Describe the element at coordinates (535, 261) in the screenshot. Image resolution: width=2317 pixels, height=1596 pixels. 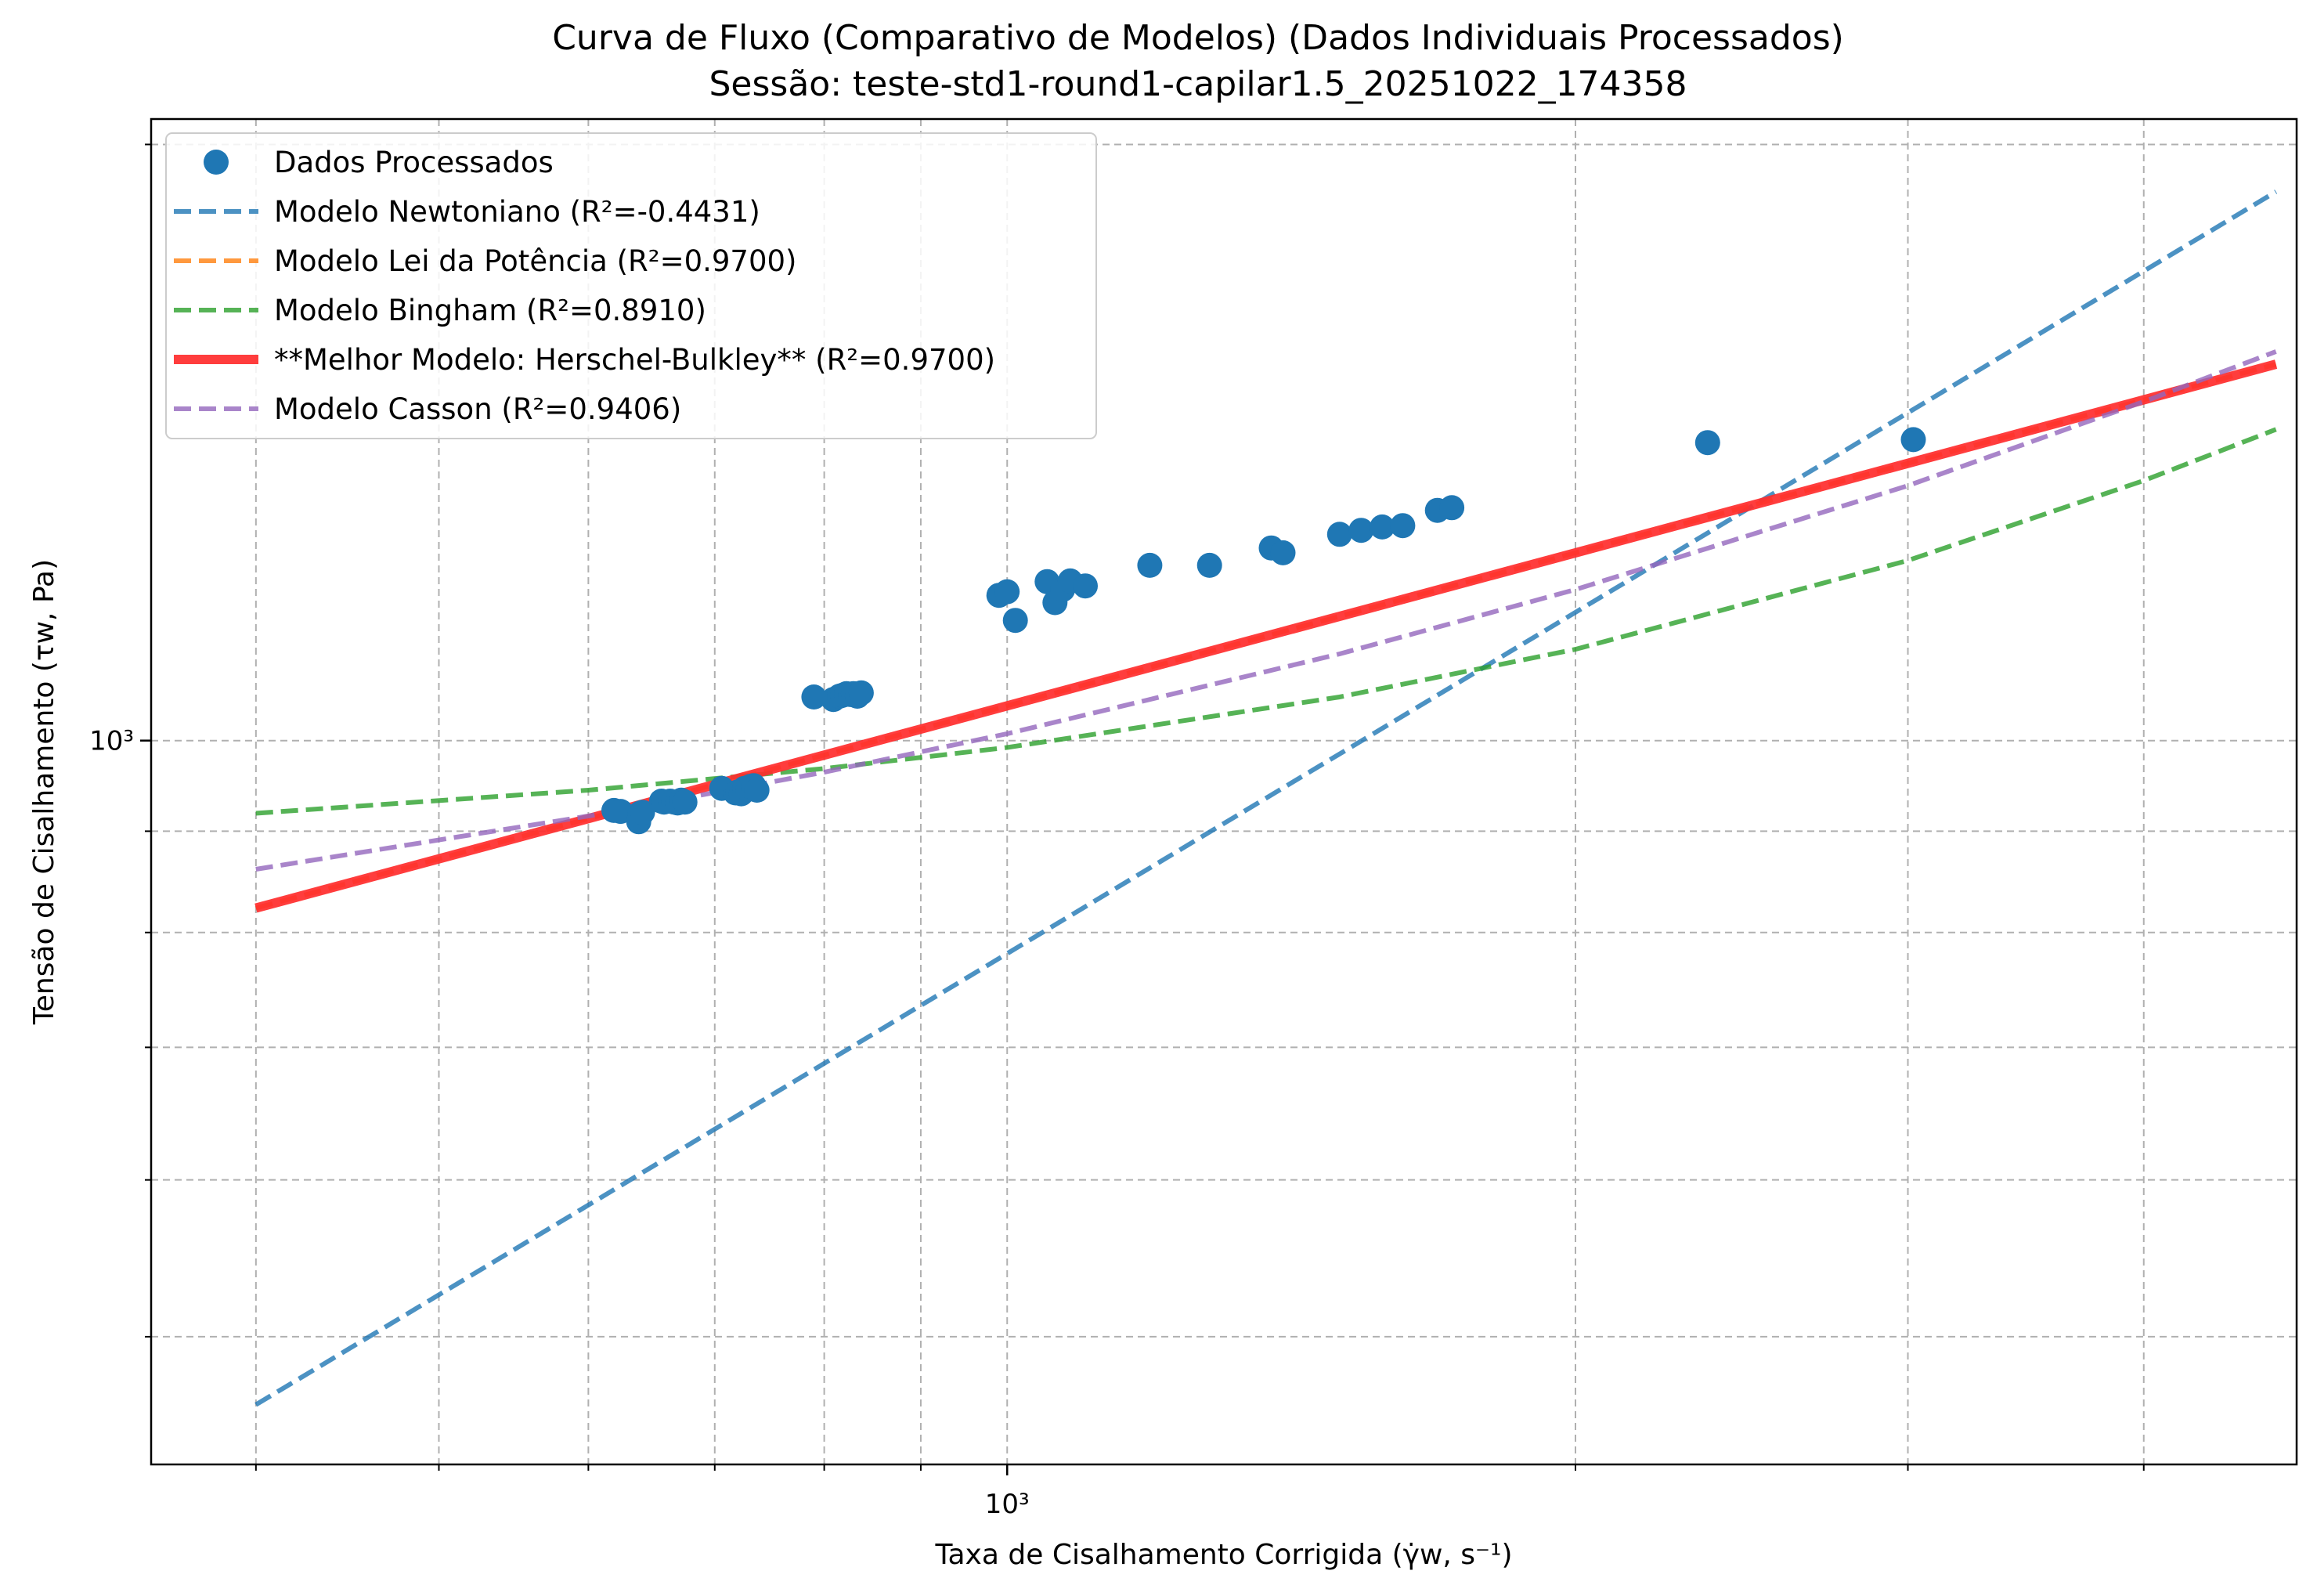
I see `legend-label: Modelo Lei da Potência (R²=0.9700)` at that location.